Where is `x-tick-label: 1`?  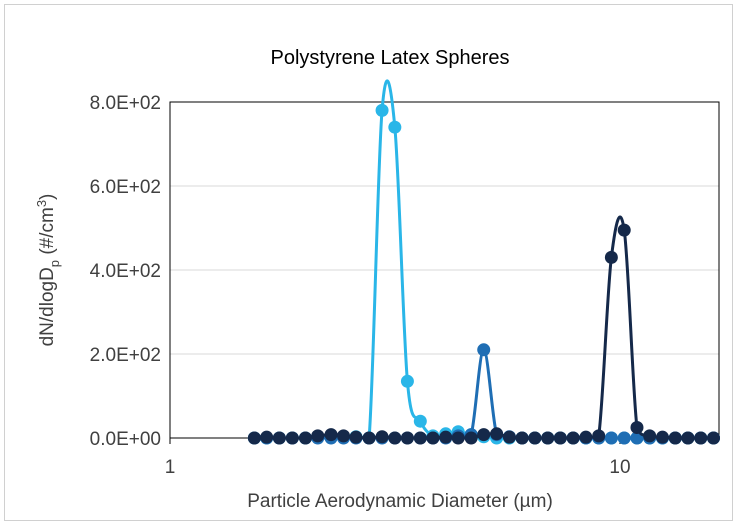 x-tick-label: 1 is located at coordinates (170, 467).